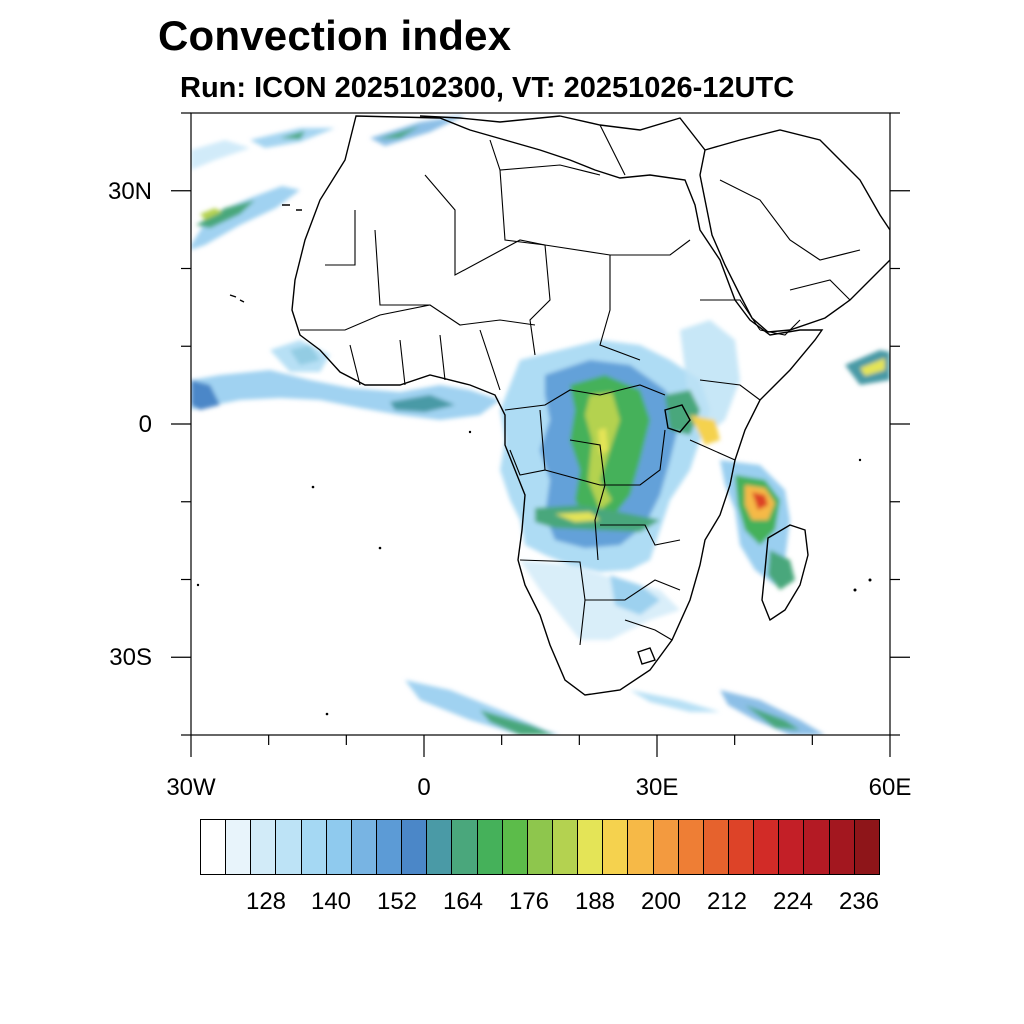 This screenshot has height=1024, width=1024. Describe the element at coordinates (677, 418) in the screenshot. I see `lake-victoria-outline` at that location.